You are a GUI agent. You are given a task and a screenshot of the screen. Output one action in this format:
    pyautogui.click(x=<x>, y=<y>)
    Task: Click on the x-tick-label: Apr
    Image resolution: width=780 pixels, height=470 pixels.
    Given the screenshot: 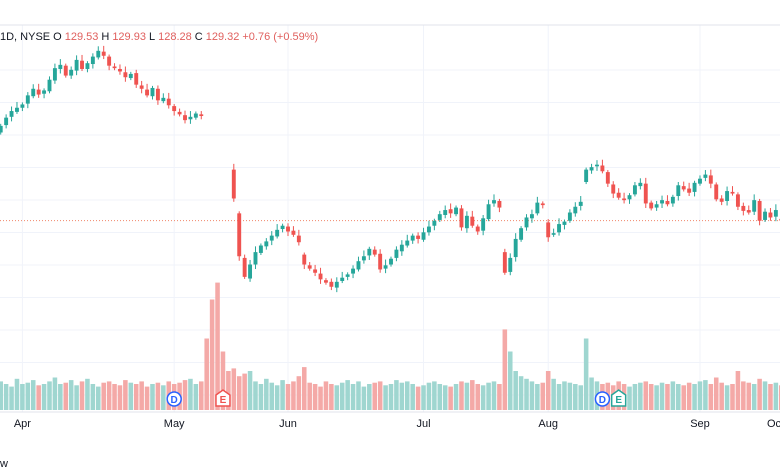 What is the action you would take?
    pyautogui.click(x=22, y=424)
    